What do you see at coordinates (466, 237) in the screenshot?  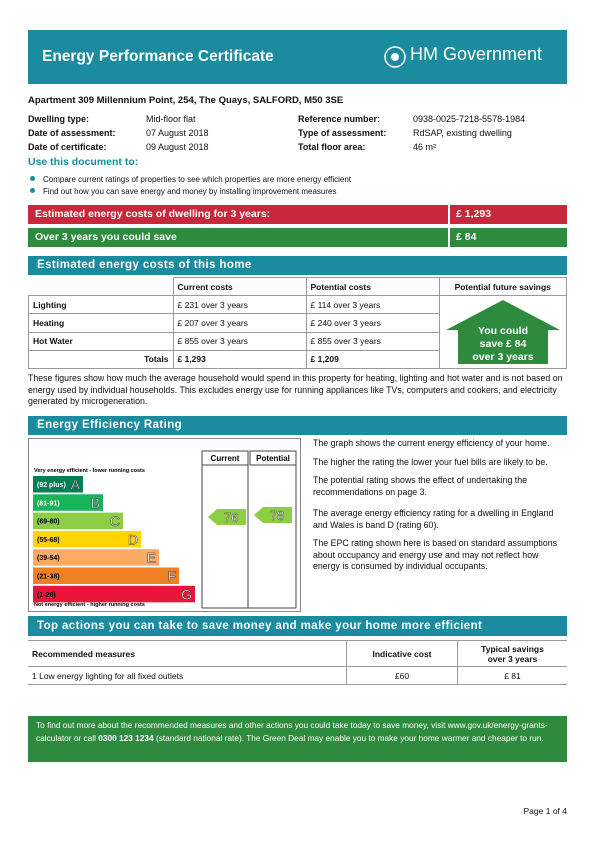 I see `summary-value: £ 84` at bounding box center [466, 237].